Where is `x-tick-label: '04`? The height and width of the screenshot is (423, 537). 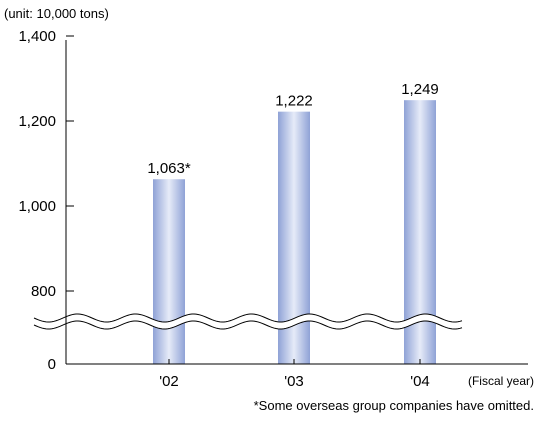 x-tick-label: '04 is located at coordinates (420, 381).